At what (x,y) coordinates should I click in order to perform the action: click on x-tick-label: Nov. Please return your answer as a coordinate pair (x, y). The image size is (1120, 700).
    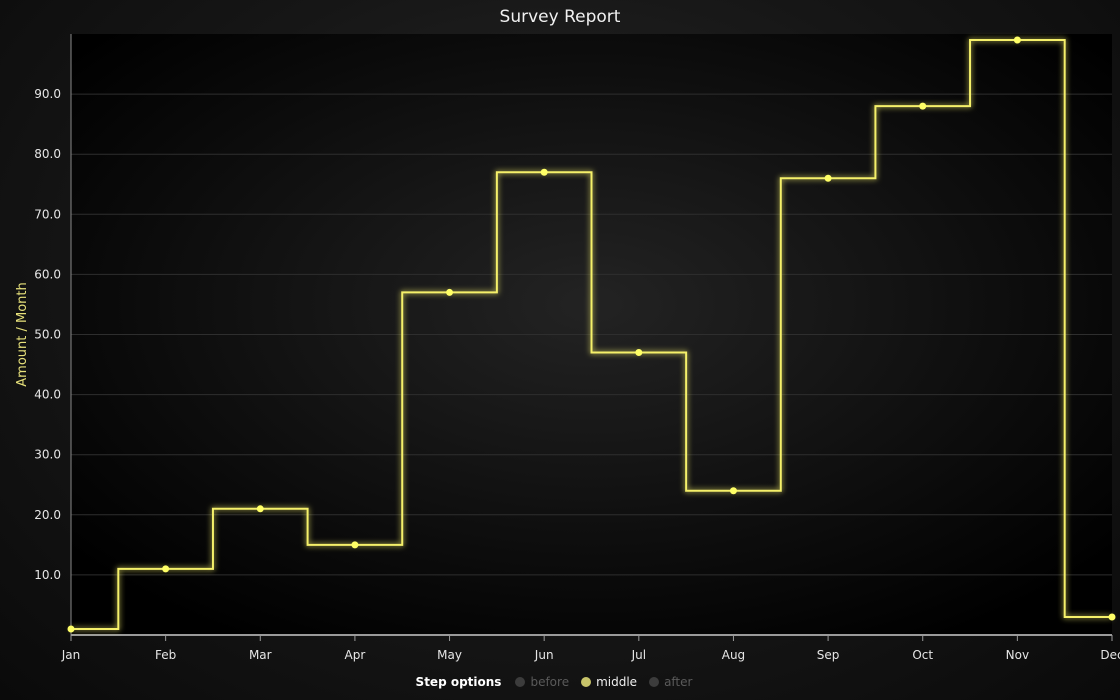
    Looking at the image, I should click on (1017, 655).